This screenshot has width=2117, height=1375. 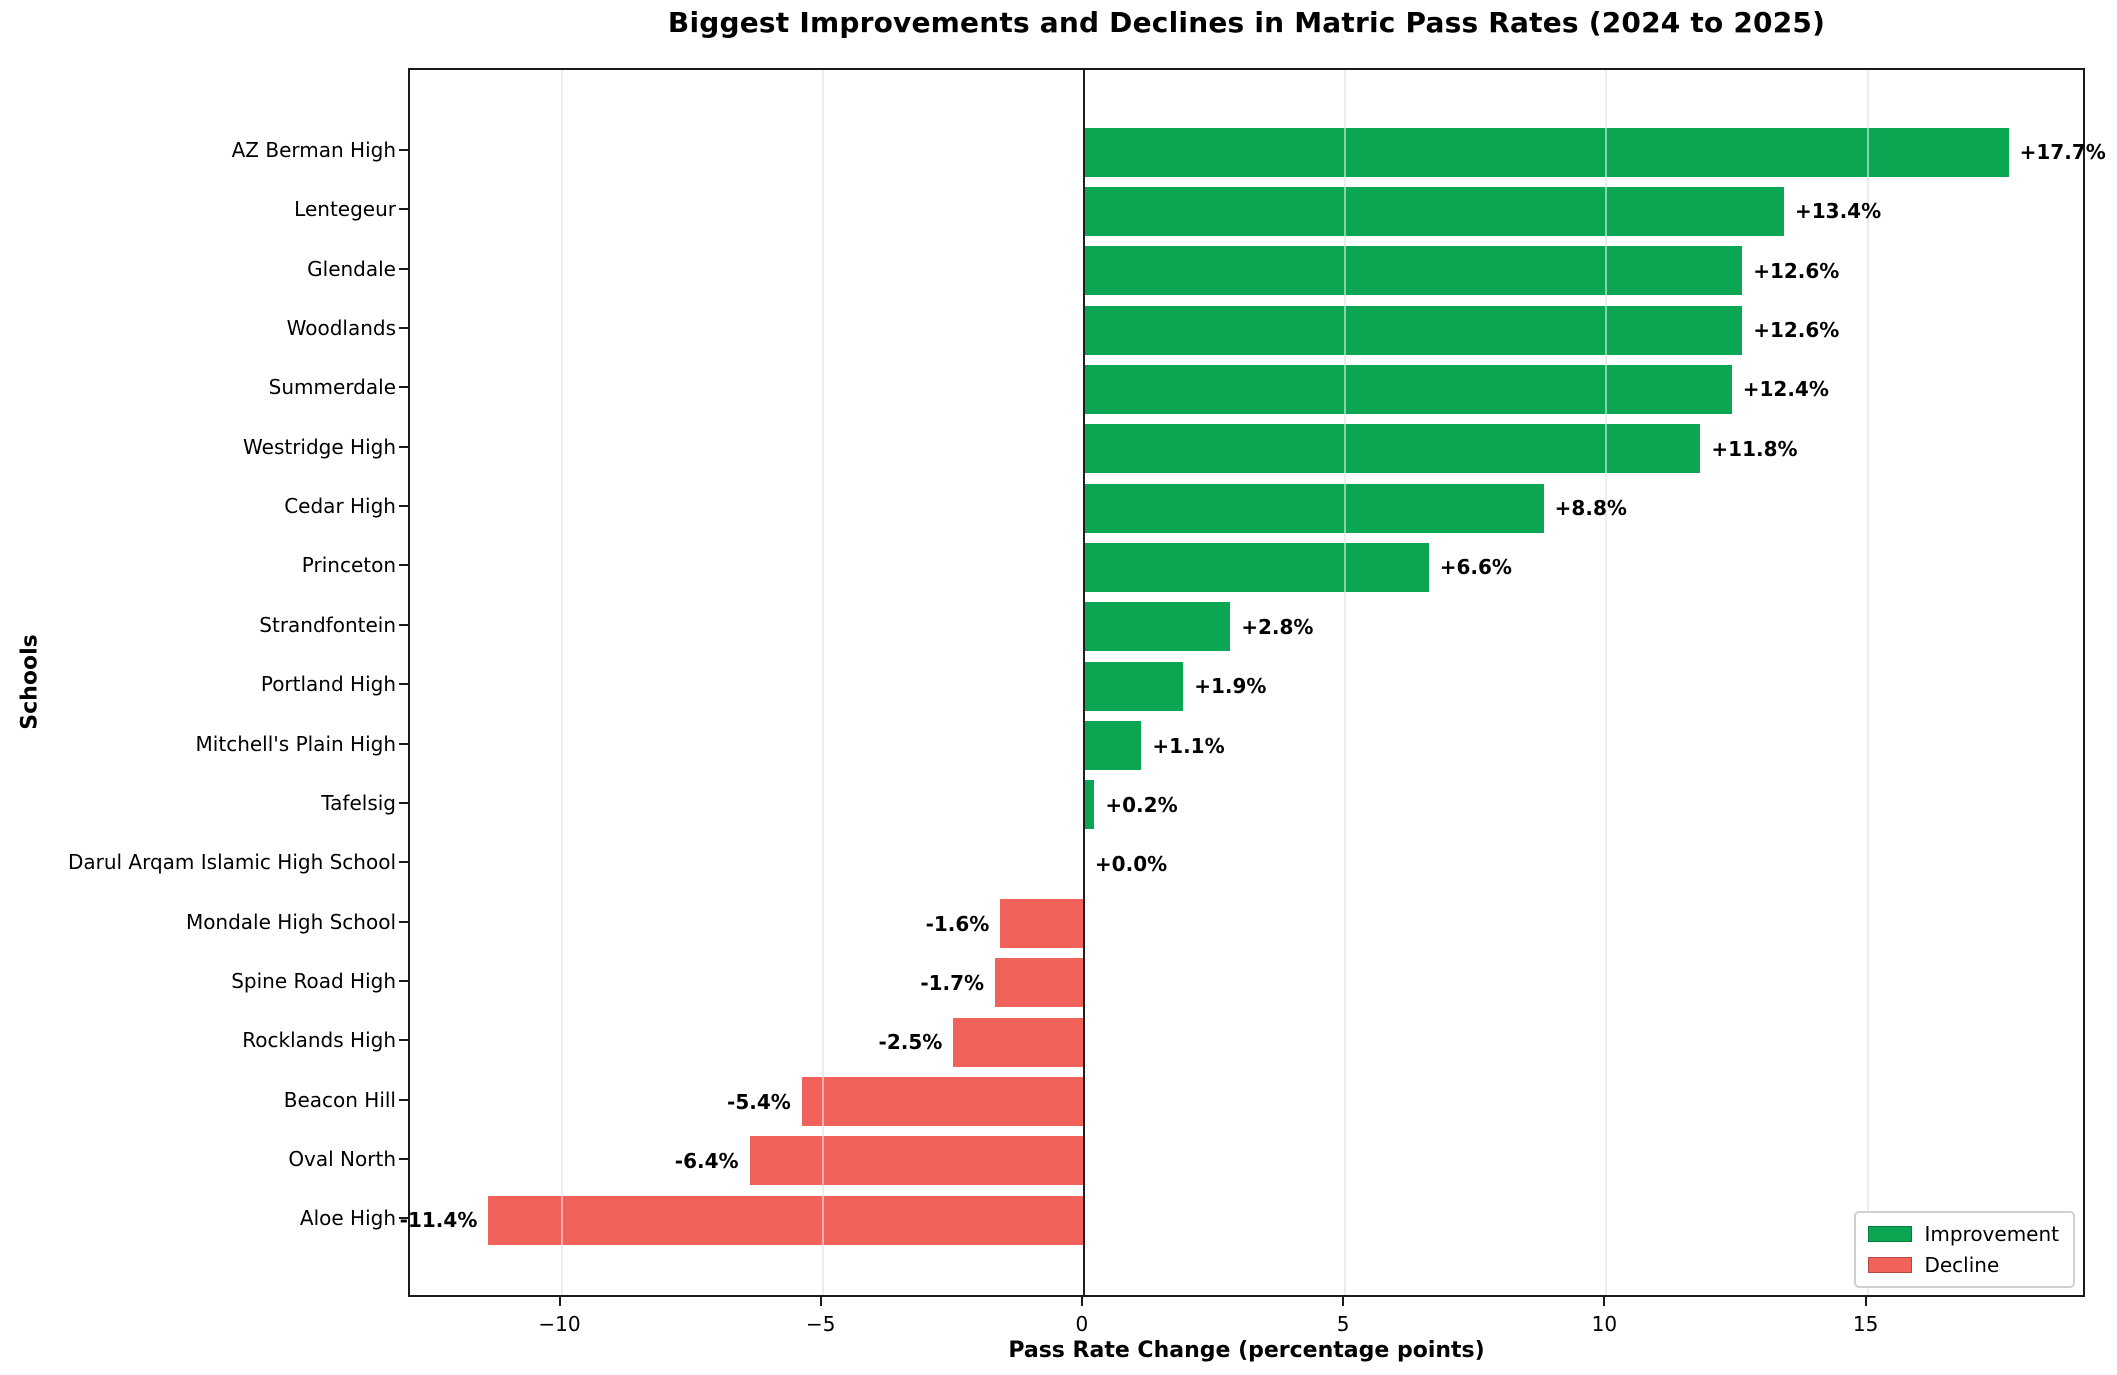 I want to click on y-tick-label: AZ Berman High, so click(x=313, y=150).